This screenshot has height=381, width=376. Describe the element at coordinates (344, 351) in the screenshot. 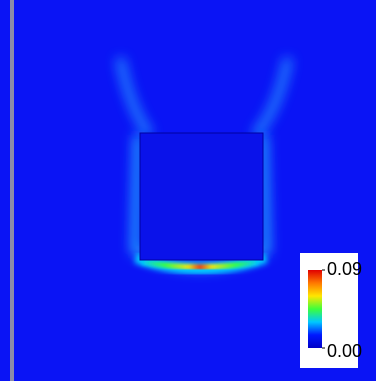

I see `colorbar-tick-label: 0.00` at that location.